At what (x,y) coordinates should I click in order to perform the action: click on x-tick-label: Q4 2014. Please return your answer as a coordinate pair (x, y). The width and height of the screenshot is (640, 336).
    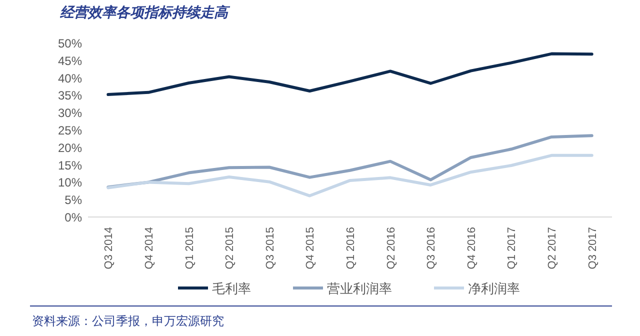
    Looking at the image, I should click on (149, 248).